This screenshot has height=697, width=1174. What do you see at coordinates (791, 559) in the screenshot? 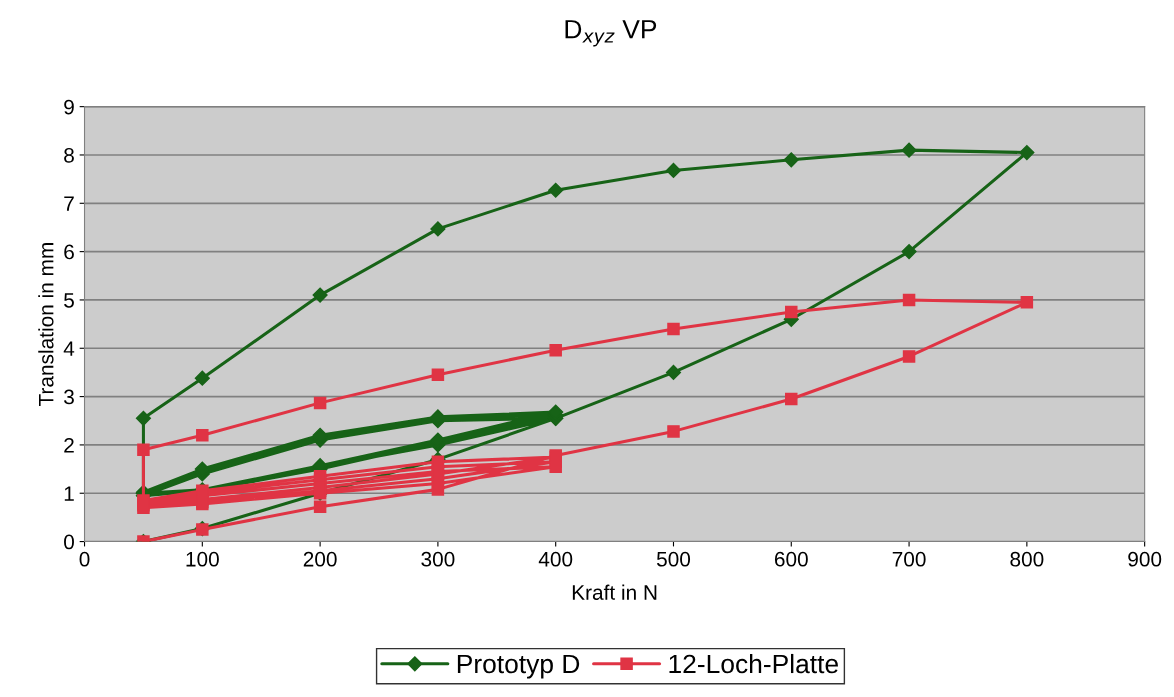
I see `x-tick-label: 600` at bounding box center [791, 559].